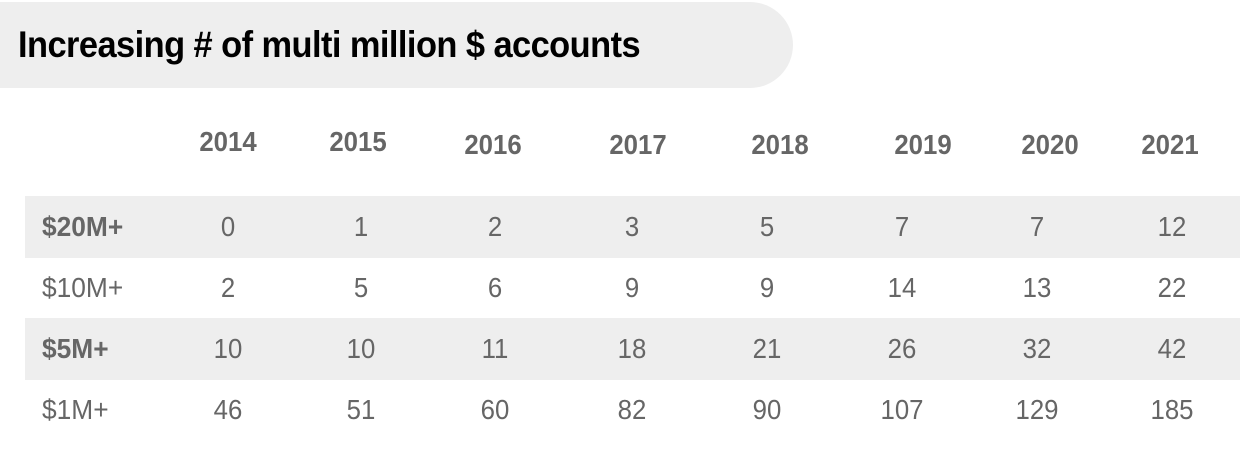 The height and width of the screenshot is (476, 1240). I want to click on table-cell: 21, so click(767, 348).